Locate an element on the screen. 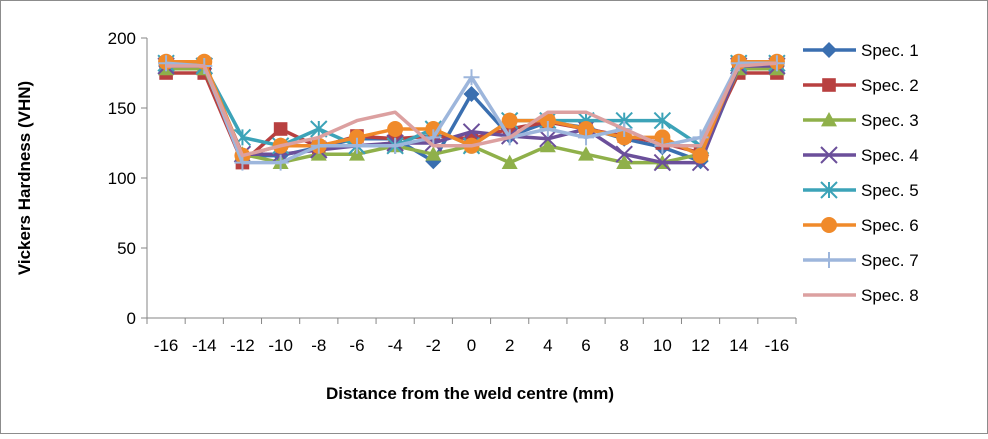  legend-item: Spec. 7 is located at coordinates (861, 260).